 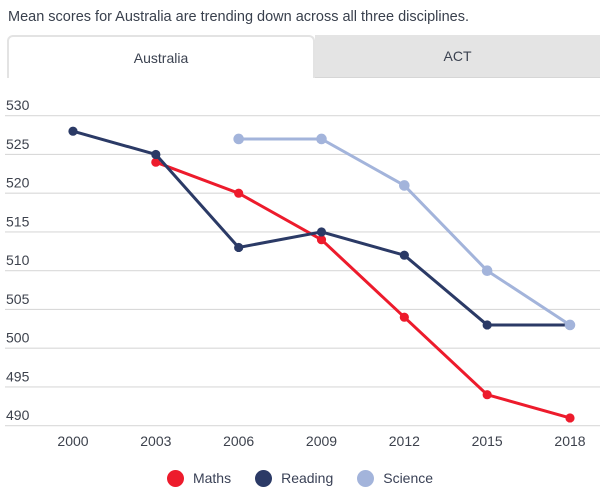 I want to click on y-tick-label-505: 505, so click(x=18, y=299).